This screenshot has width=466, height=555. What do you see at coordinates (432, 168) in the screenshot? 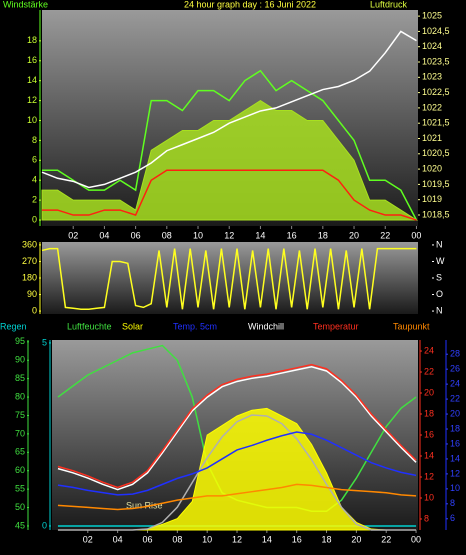
I see `y-tick-label: 1020` at bounding box center [432, 168].